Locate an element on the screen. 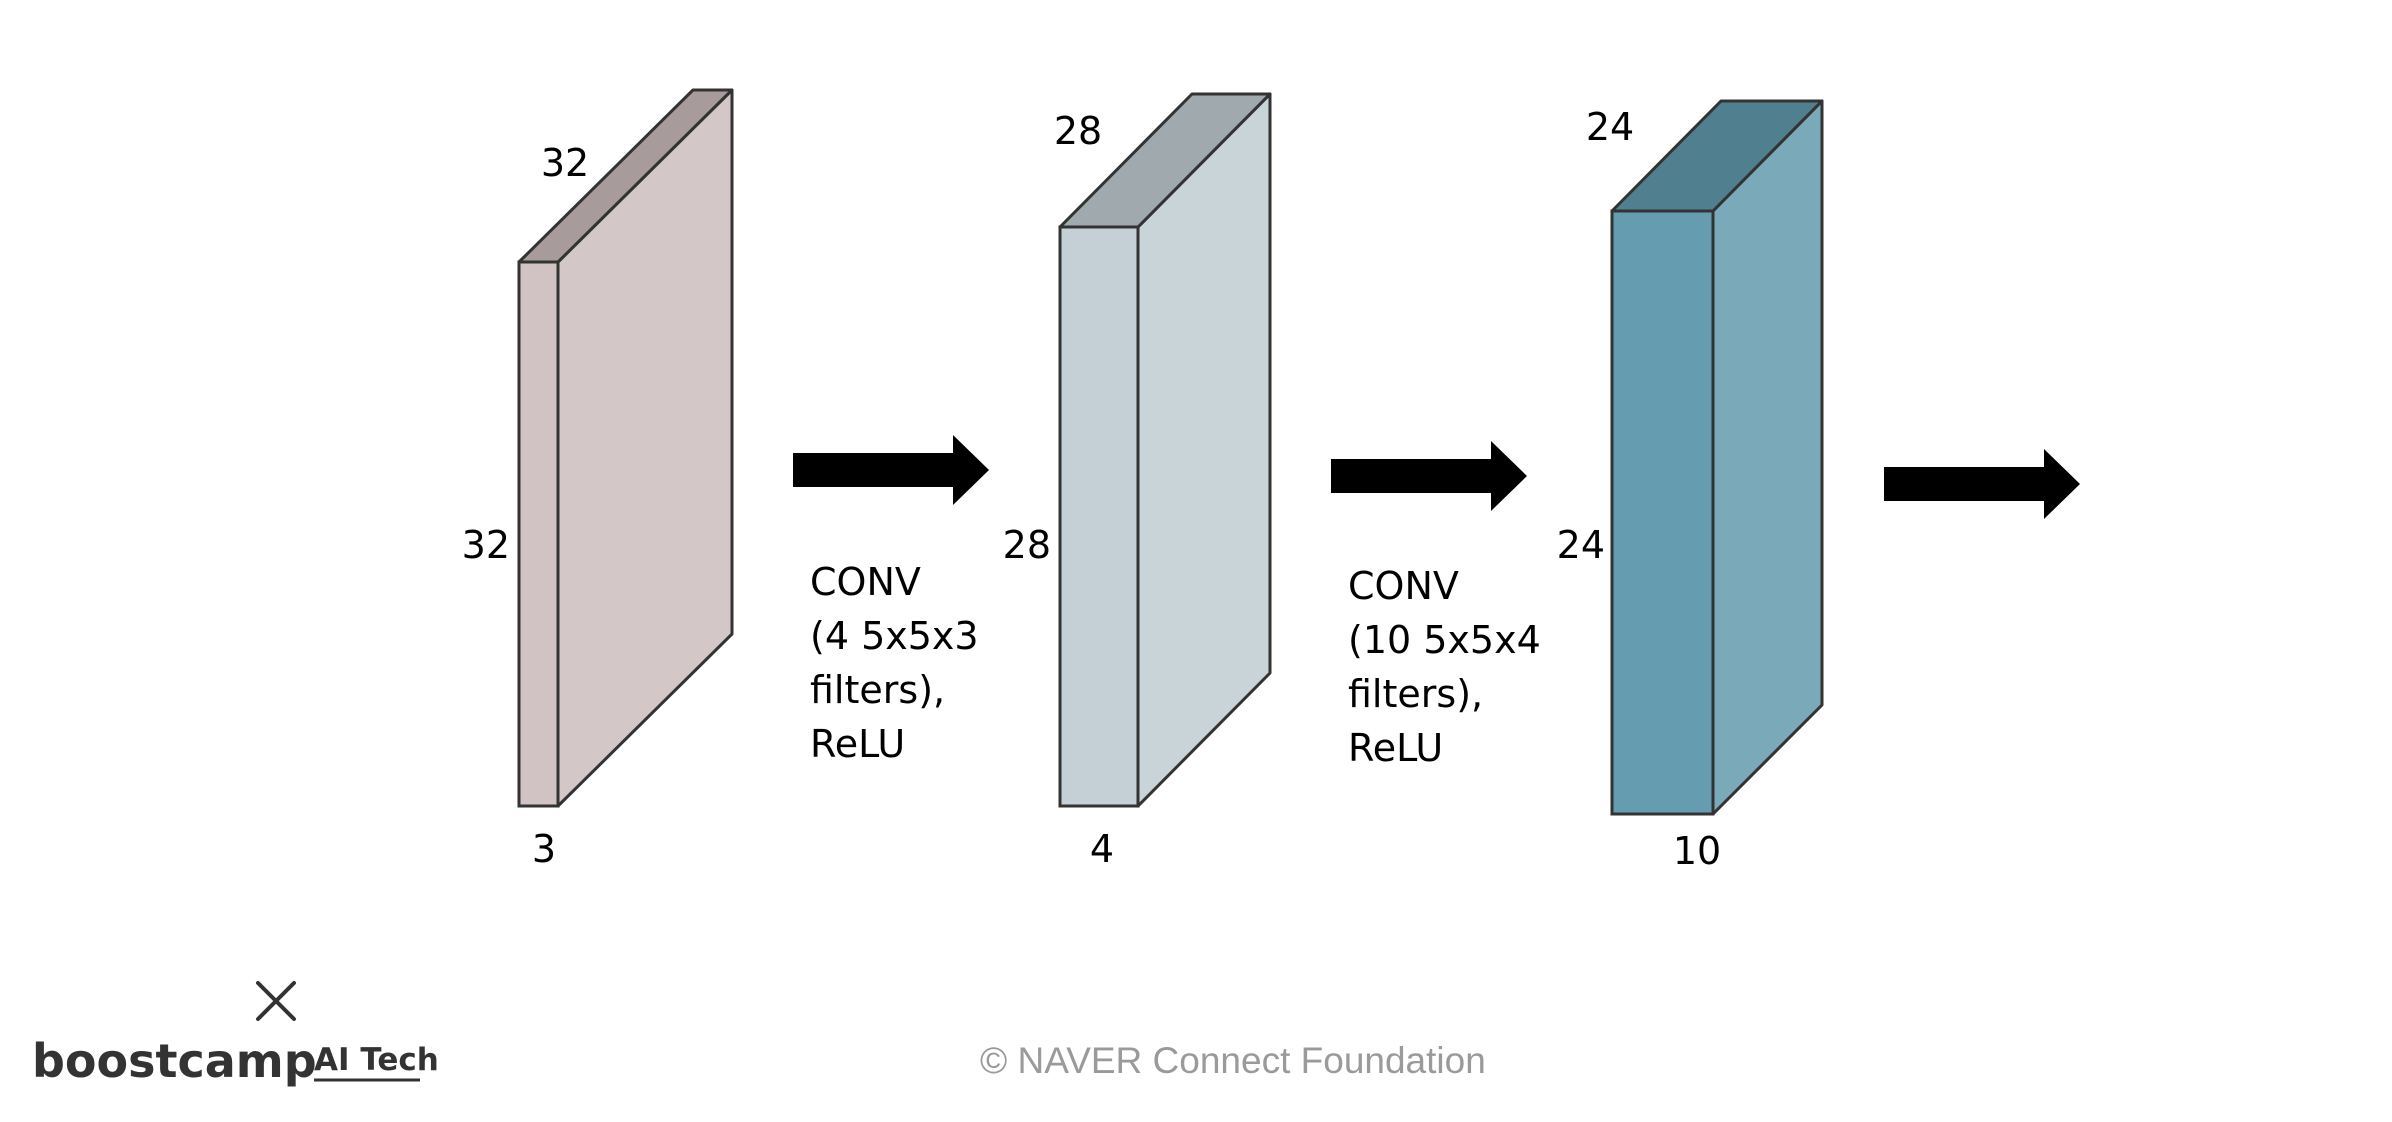 The width and height of the screenshot is (2392, 1122). boostcamp-logo: boostcamp AI Tech is located at coordinates (235, 1034).